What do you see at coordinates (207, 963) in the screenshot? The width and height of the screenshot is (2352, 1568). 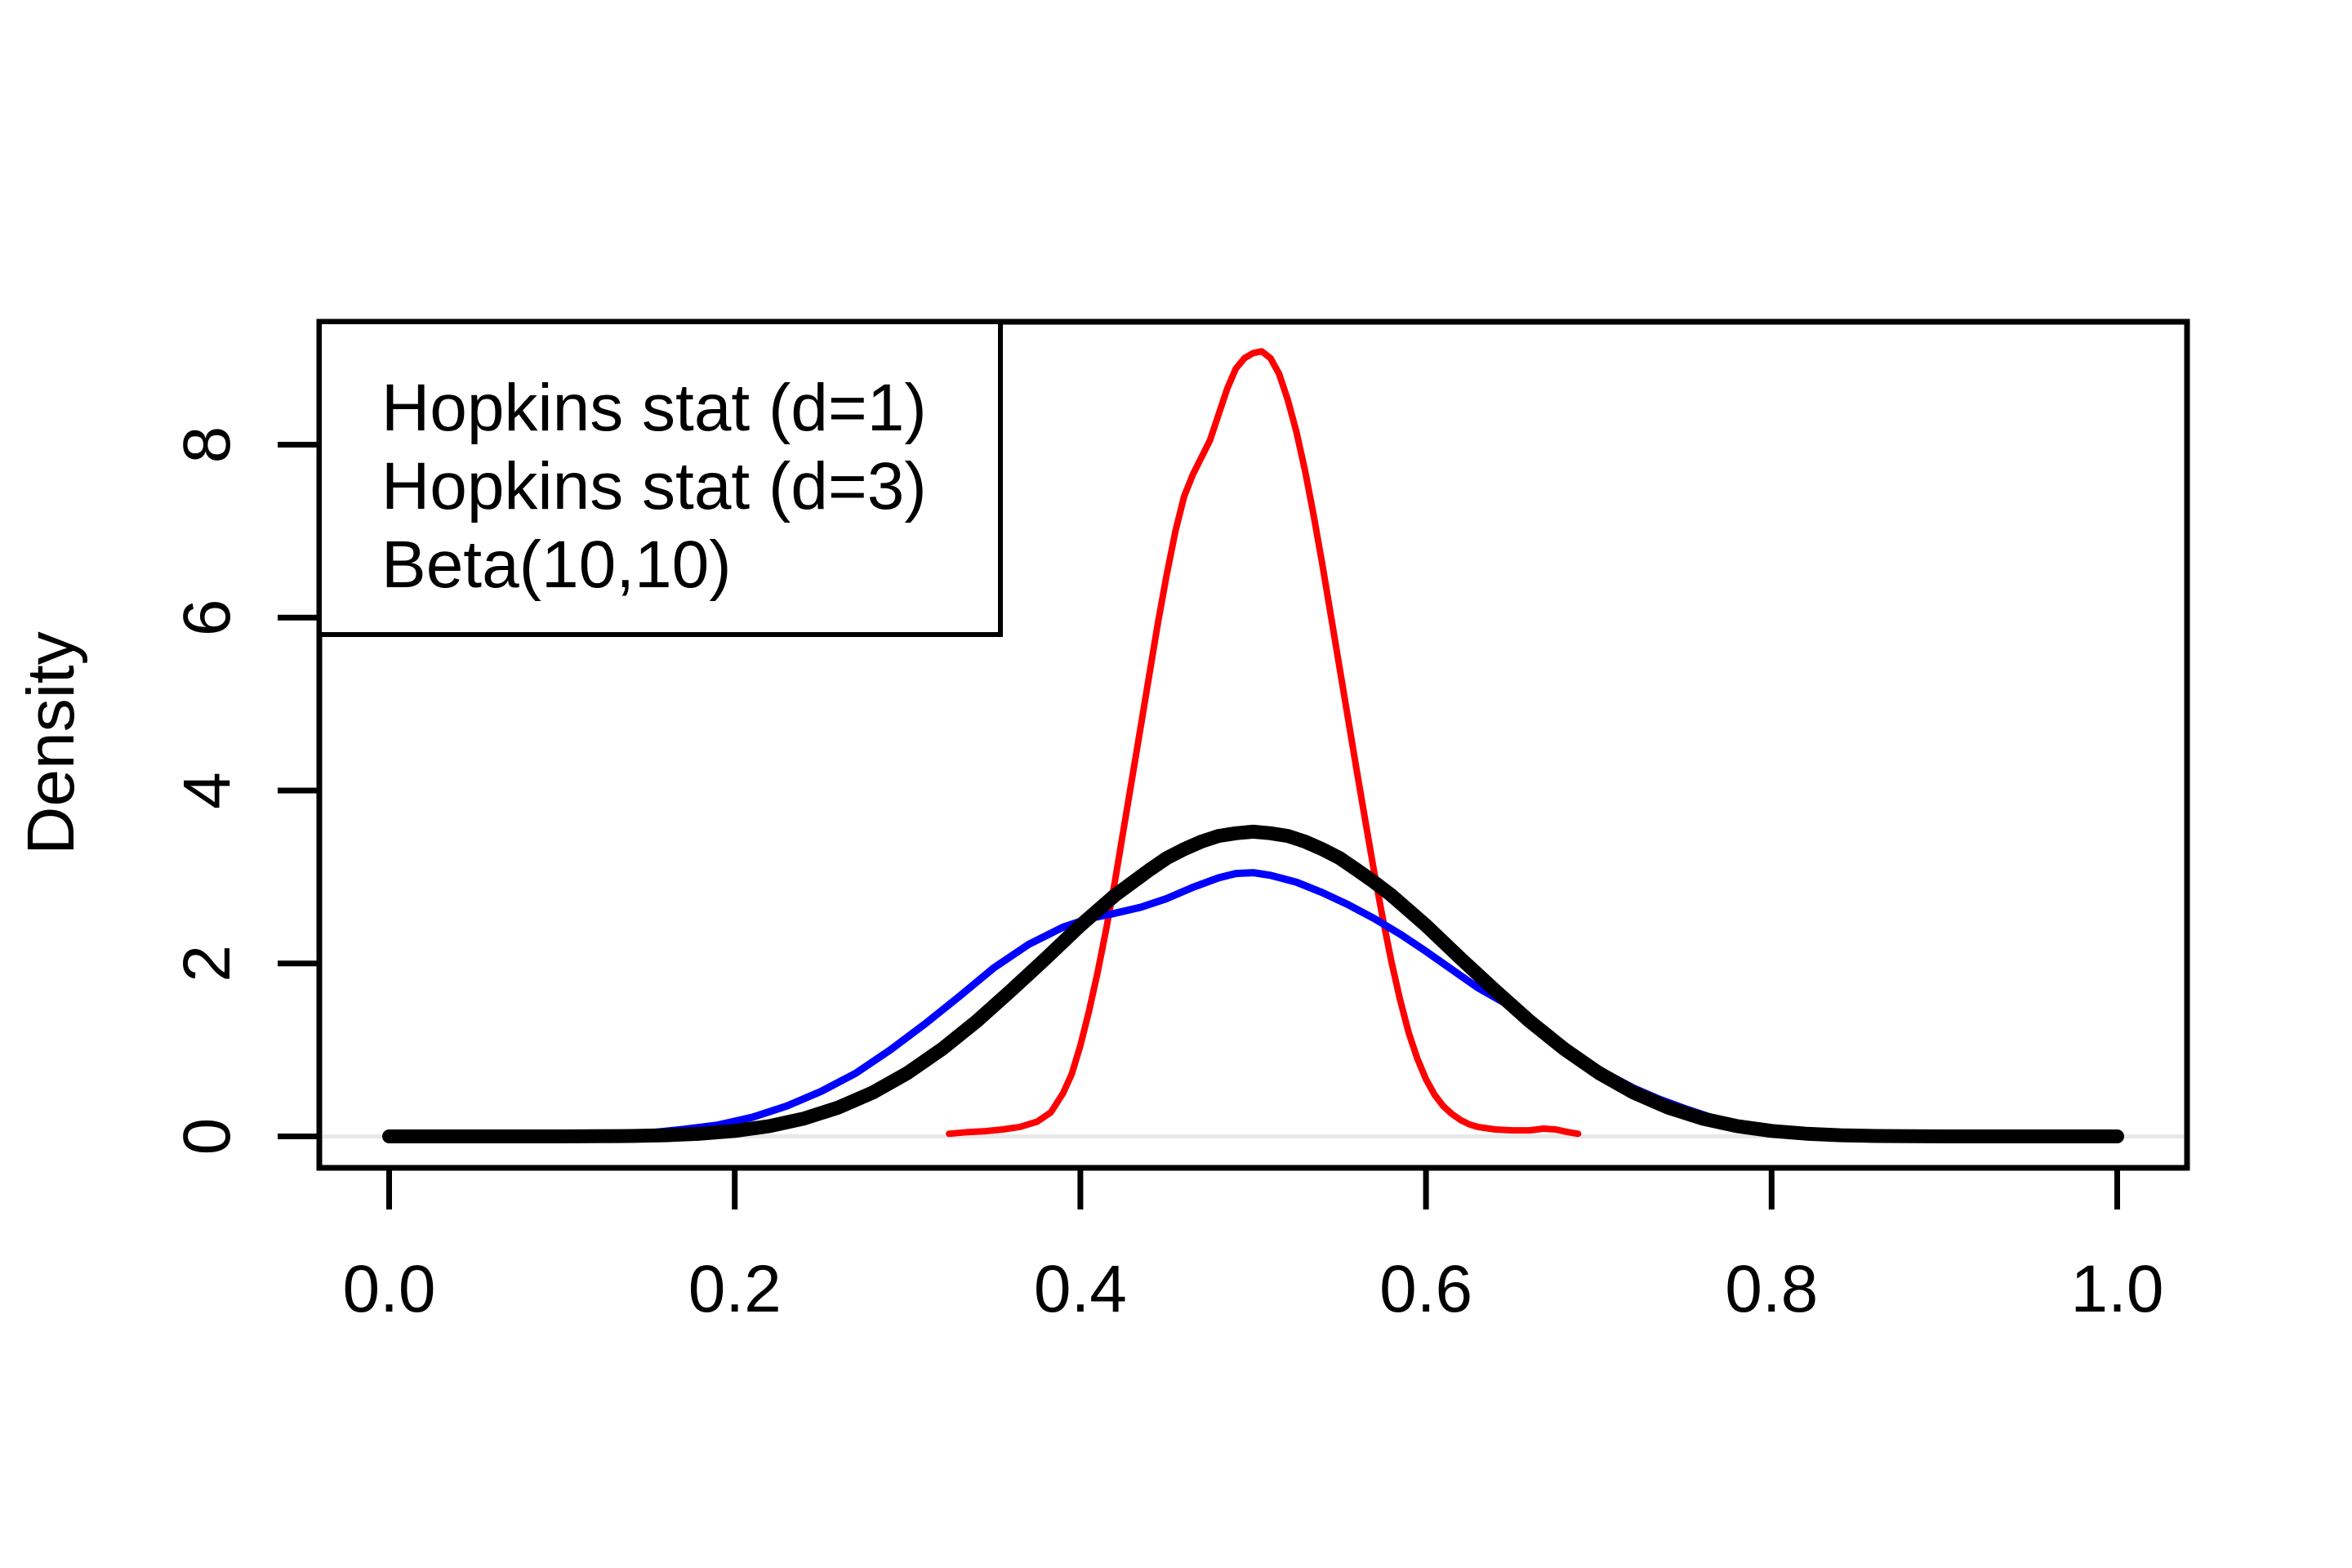 I see `y-tick-label-2: 2` at bounding box center [207, 963].